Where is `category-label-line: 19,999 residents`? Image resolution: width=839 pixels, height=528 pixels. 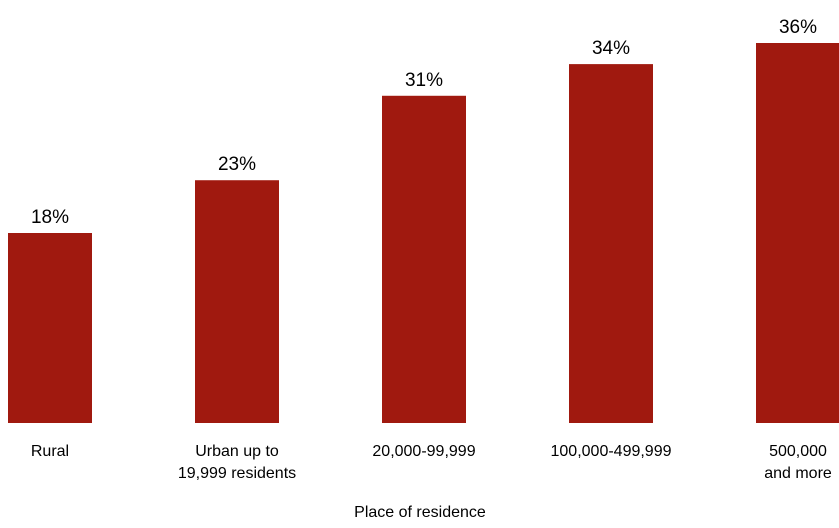 category-label-line: 19,999 residents is located at coordinates (237, 473).